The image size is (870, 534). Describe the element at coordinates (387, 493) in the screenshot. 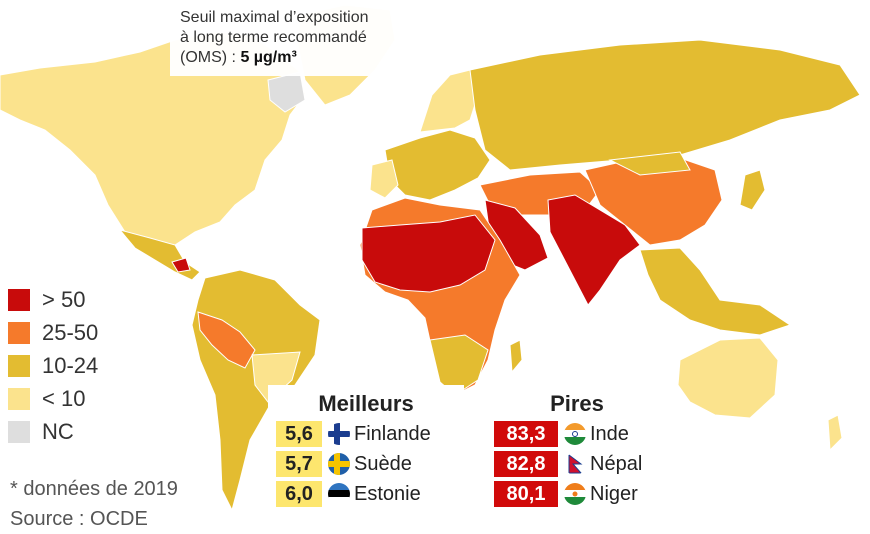

I see `best-country: Estonie` at that location.